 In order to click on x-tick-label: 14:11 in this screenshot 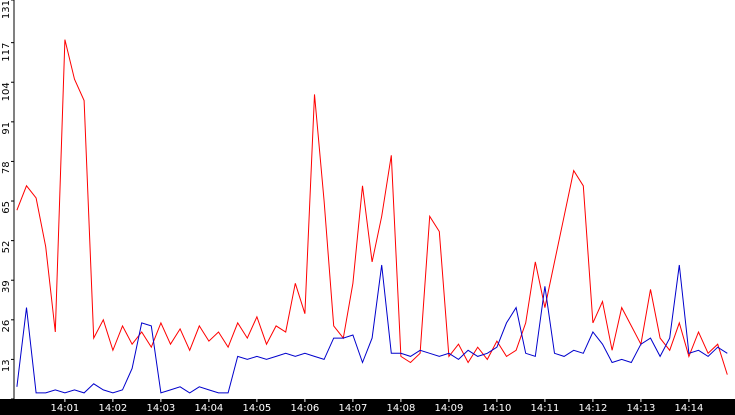, I will do `click(544, 408)`.